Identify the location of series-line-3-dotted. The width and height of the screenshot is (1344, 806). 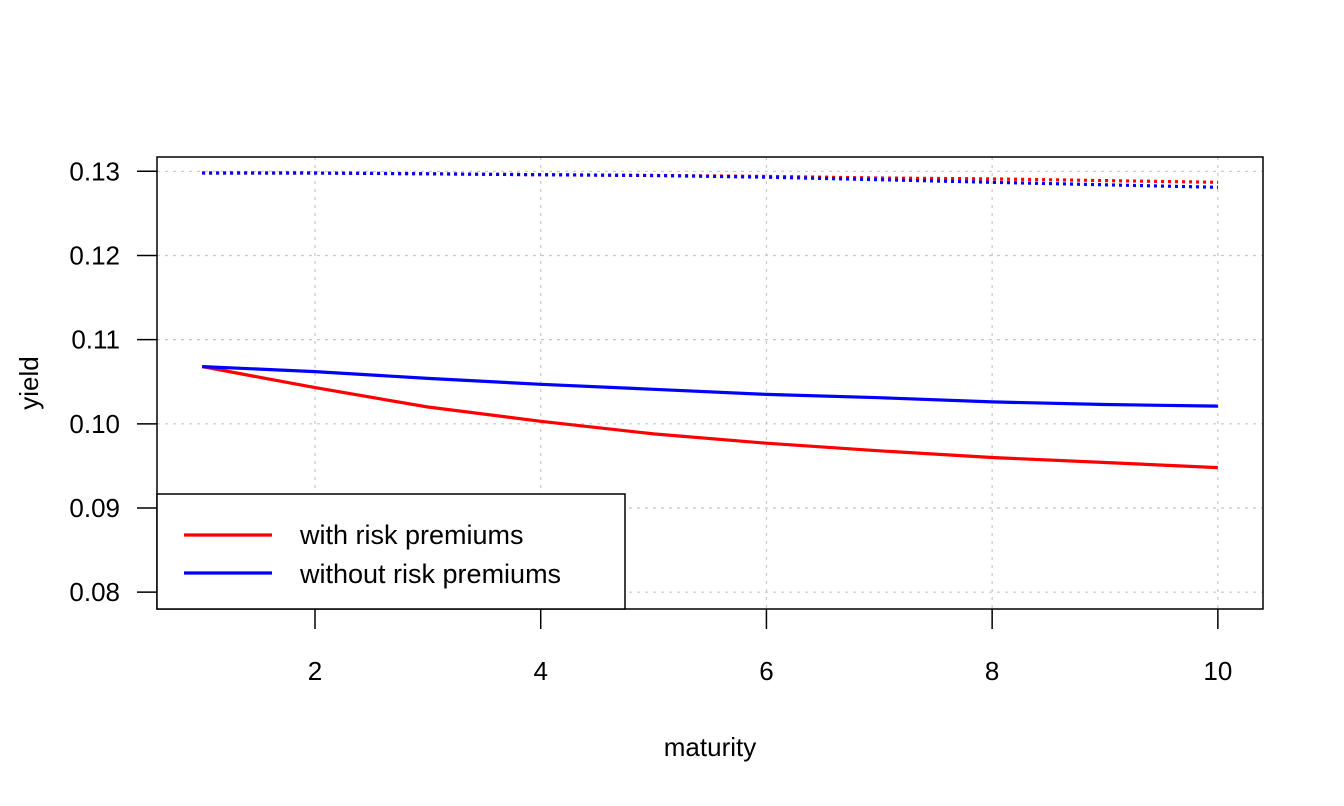
(710, 180).